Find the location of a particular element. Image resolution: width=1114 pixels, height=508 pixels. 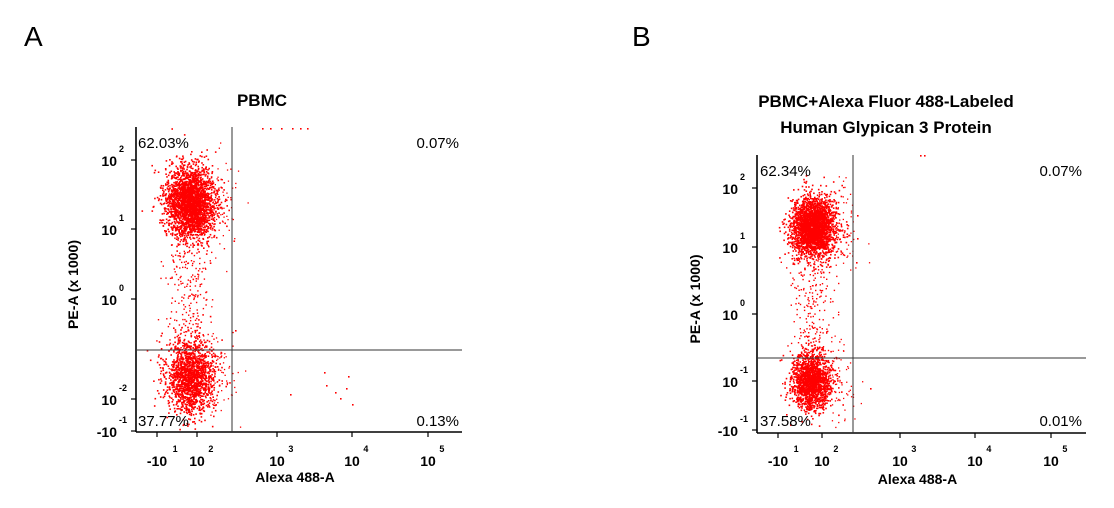

y-axis-label: PE-A (x 1000) is located at coordinates (73, 284).